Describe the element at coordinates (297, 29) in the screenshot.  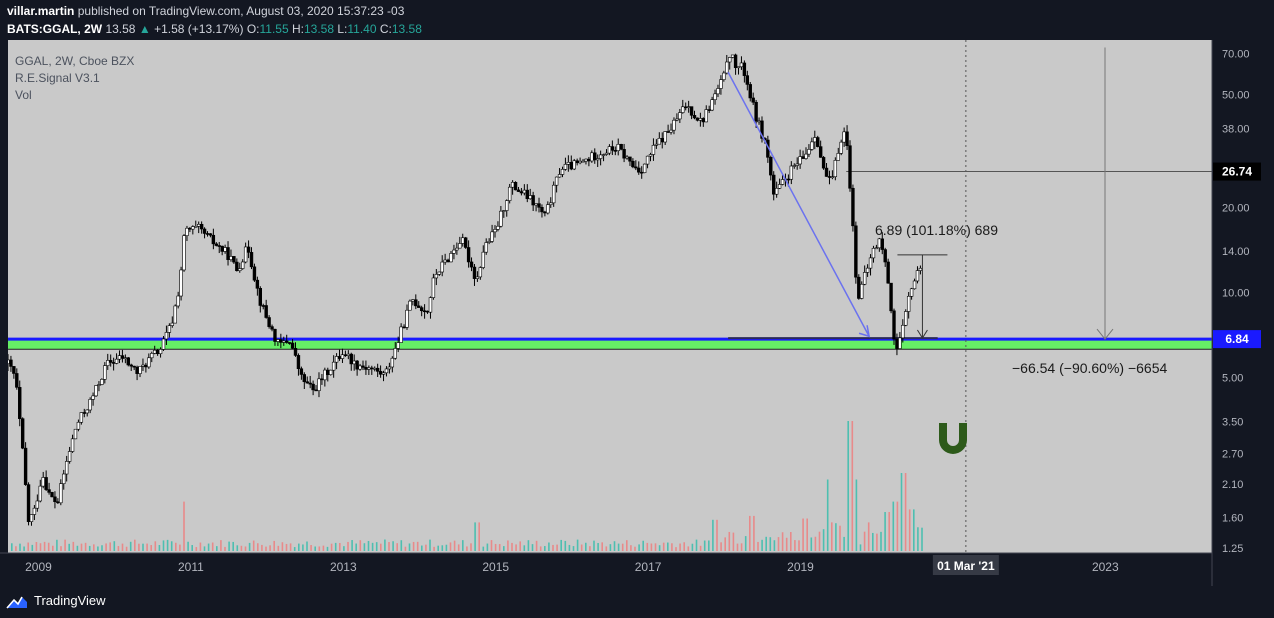
I see `high-label: H:` at that location.